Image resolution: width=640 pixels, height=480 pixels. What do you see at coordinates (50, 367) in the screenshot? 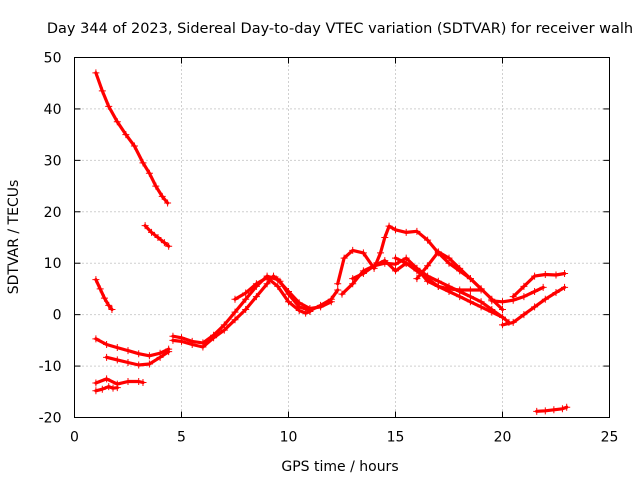
I see `y-tick-label: -10` at bounding box center [50, 367].